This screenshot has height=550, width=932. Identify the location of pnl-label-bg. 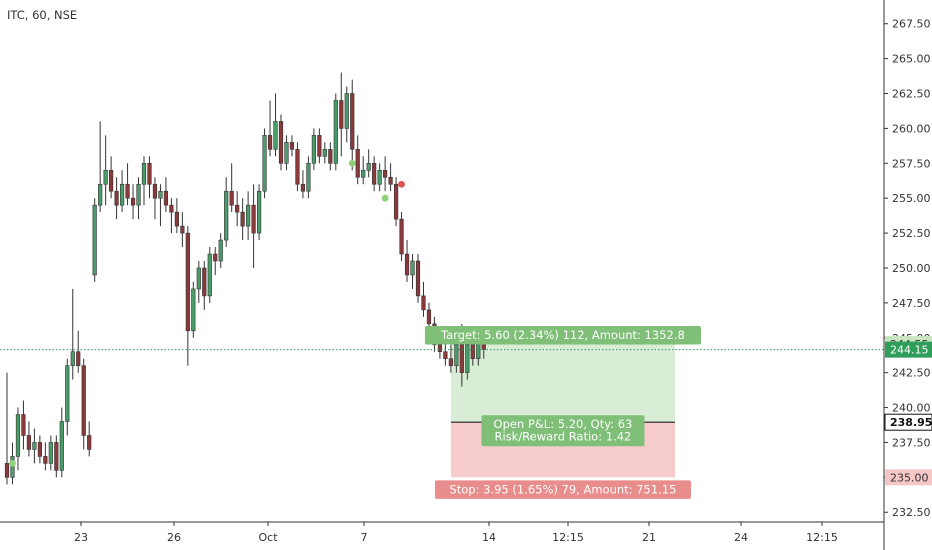
(563, 431).